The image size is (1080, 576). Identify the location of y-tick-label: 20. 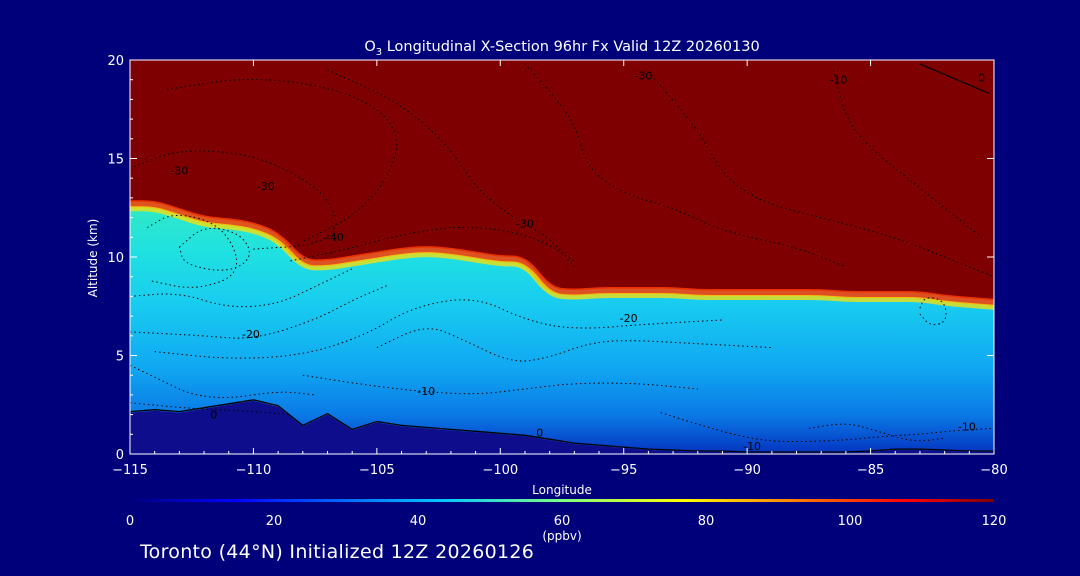
(115, 61).